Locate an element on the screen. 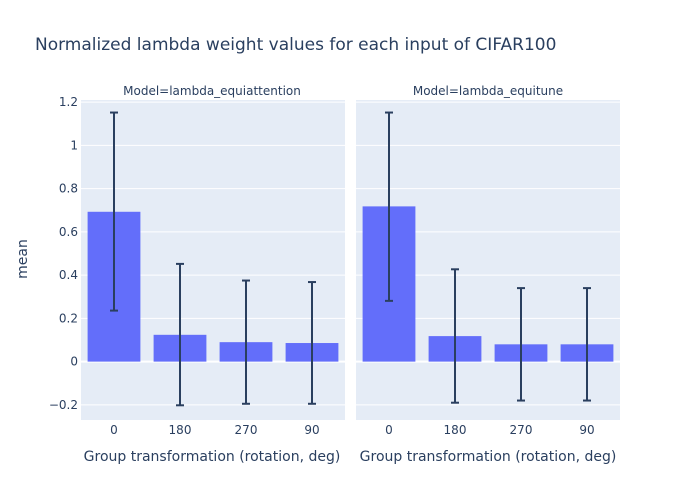  y-tick-label: −0.2 is located at coordinates (63, 405).